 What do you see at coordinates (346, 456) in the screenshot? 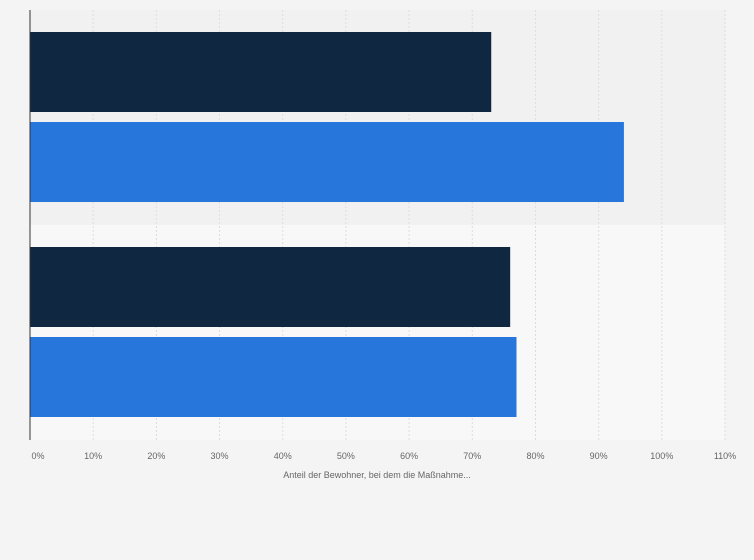
I see `x-tick-label: 50%` at bounding box center [346, 456].